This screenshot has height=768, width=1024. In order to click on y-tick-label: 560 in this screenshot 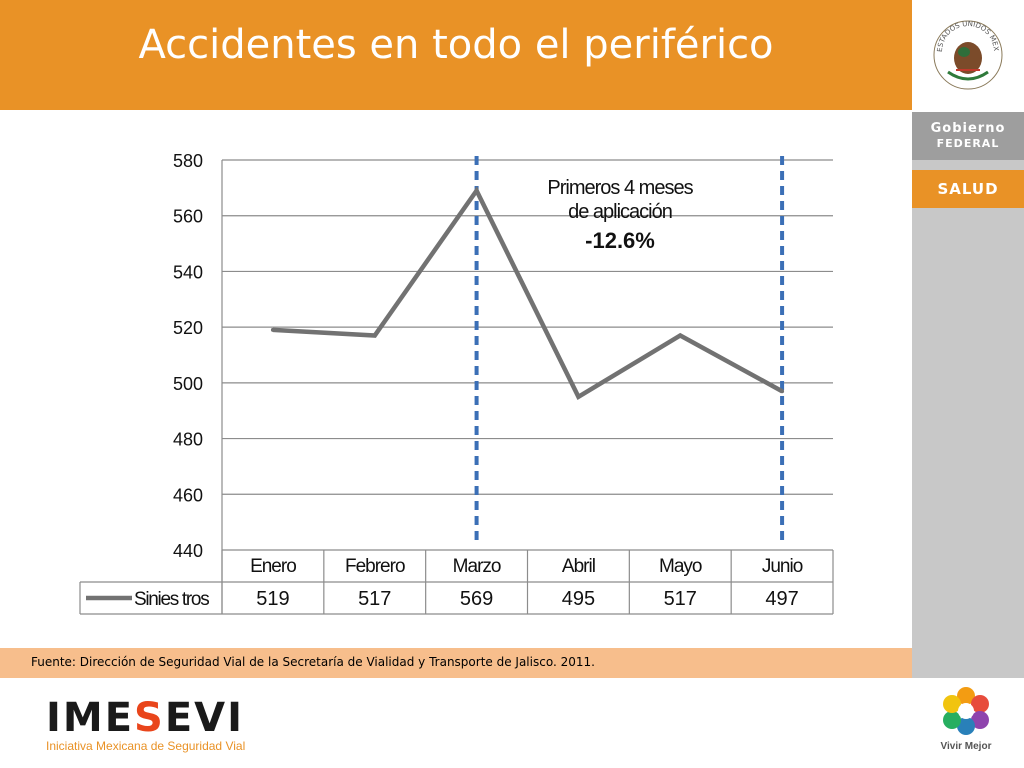, I will do `click(188, 217)`.